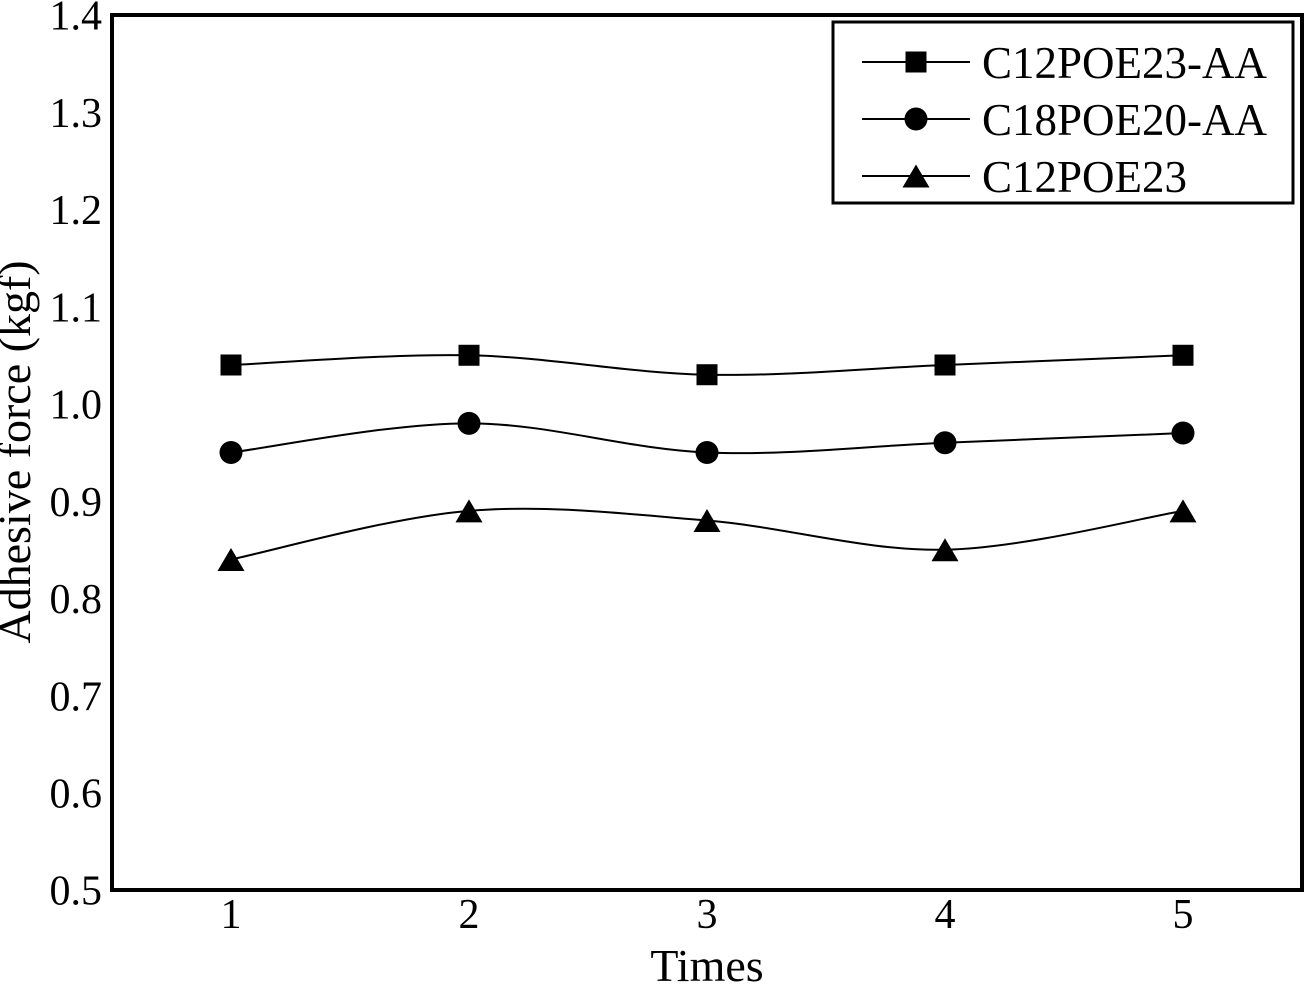 Image resolution: width=1307 pixels, height=989 pixels. Describe the element at coordinates (707, 535) in the screenshot. I see `series-C12POE23` at that location.